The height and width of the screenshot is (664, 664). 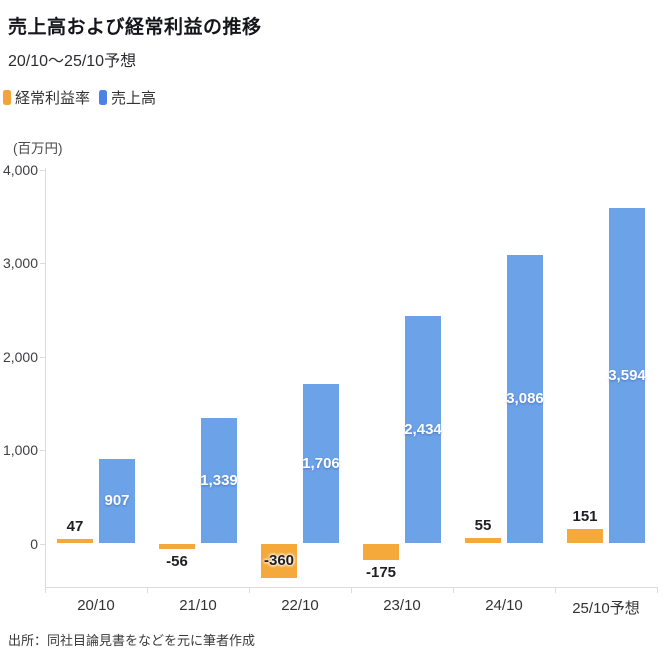 What do you see at coordinates (177, 547) in the screenshot?
I see `bar-profit-21/10` at bounding box center [177, 547].